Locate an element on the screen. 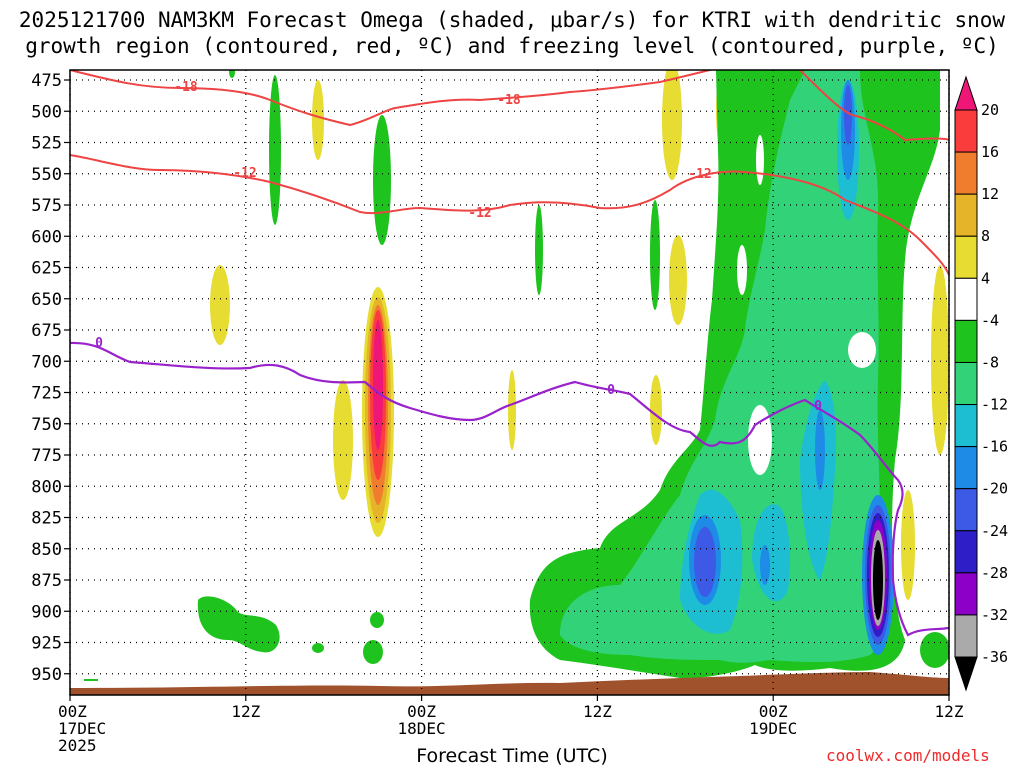 The height and width of the screenshot is (768, 1024). y-tick-label: 925 is located at coordinates (46, 644).